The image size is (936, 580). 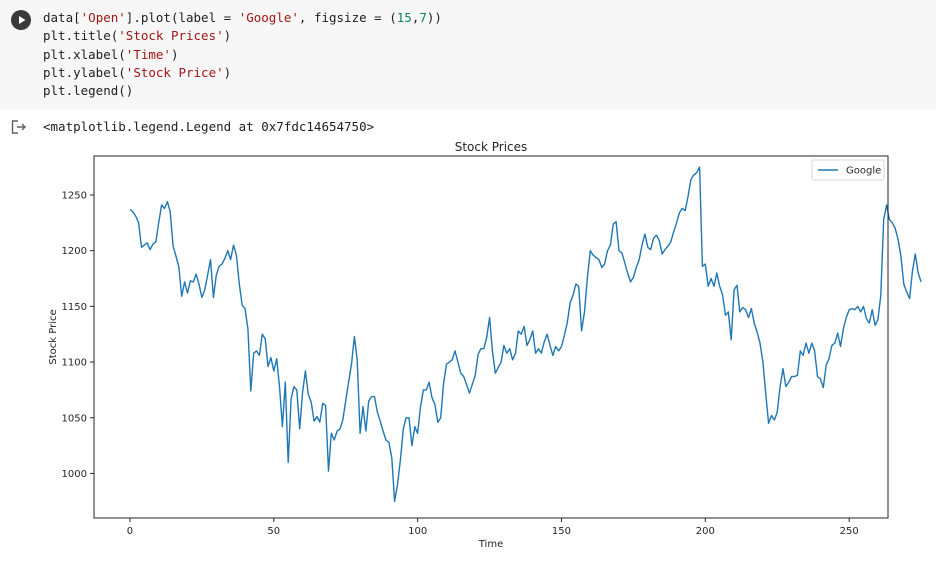 What do you see at coordinates (53, 336) in the screenshot?
I see `y-axis-label: Stock Price` at bounding box center [53, 336].